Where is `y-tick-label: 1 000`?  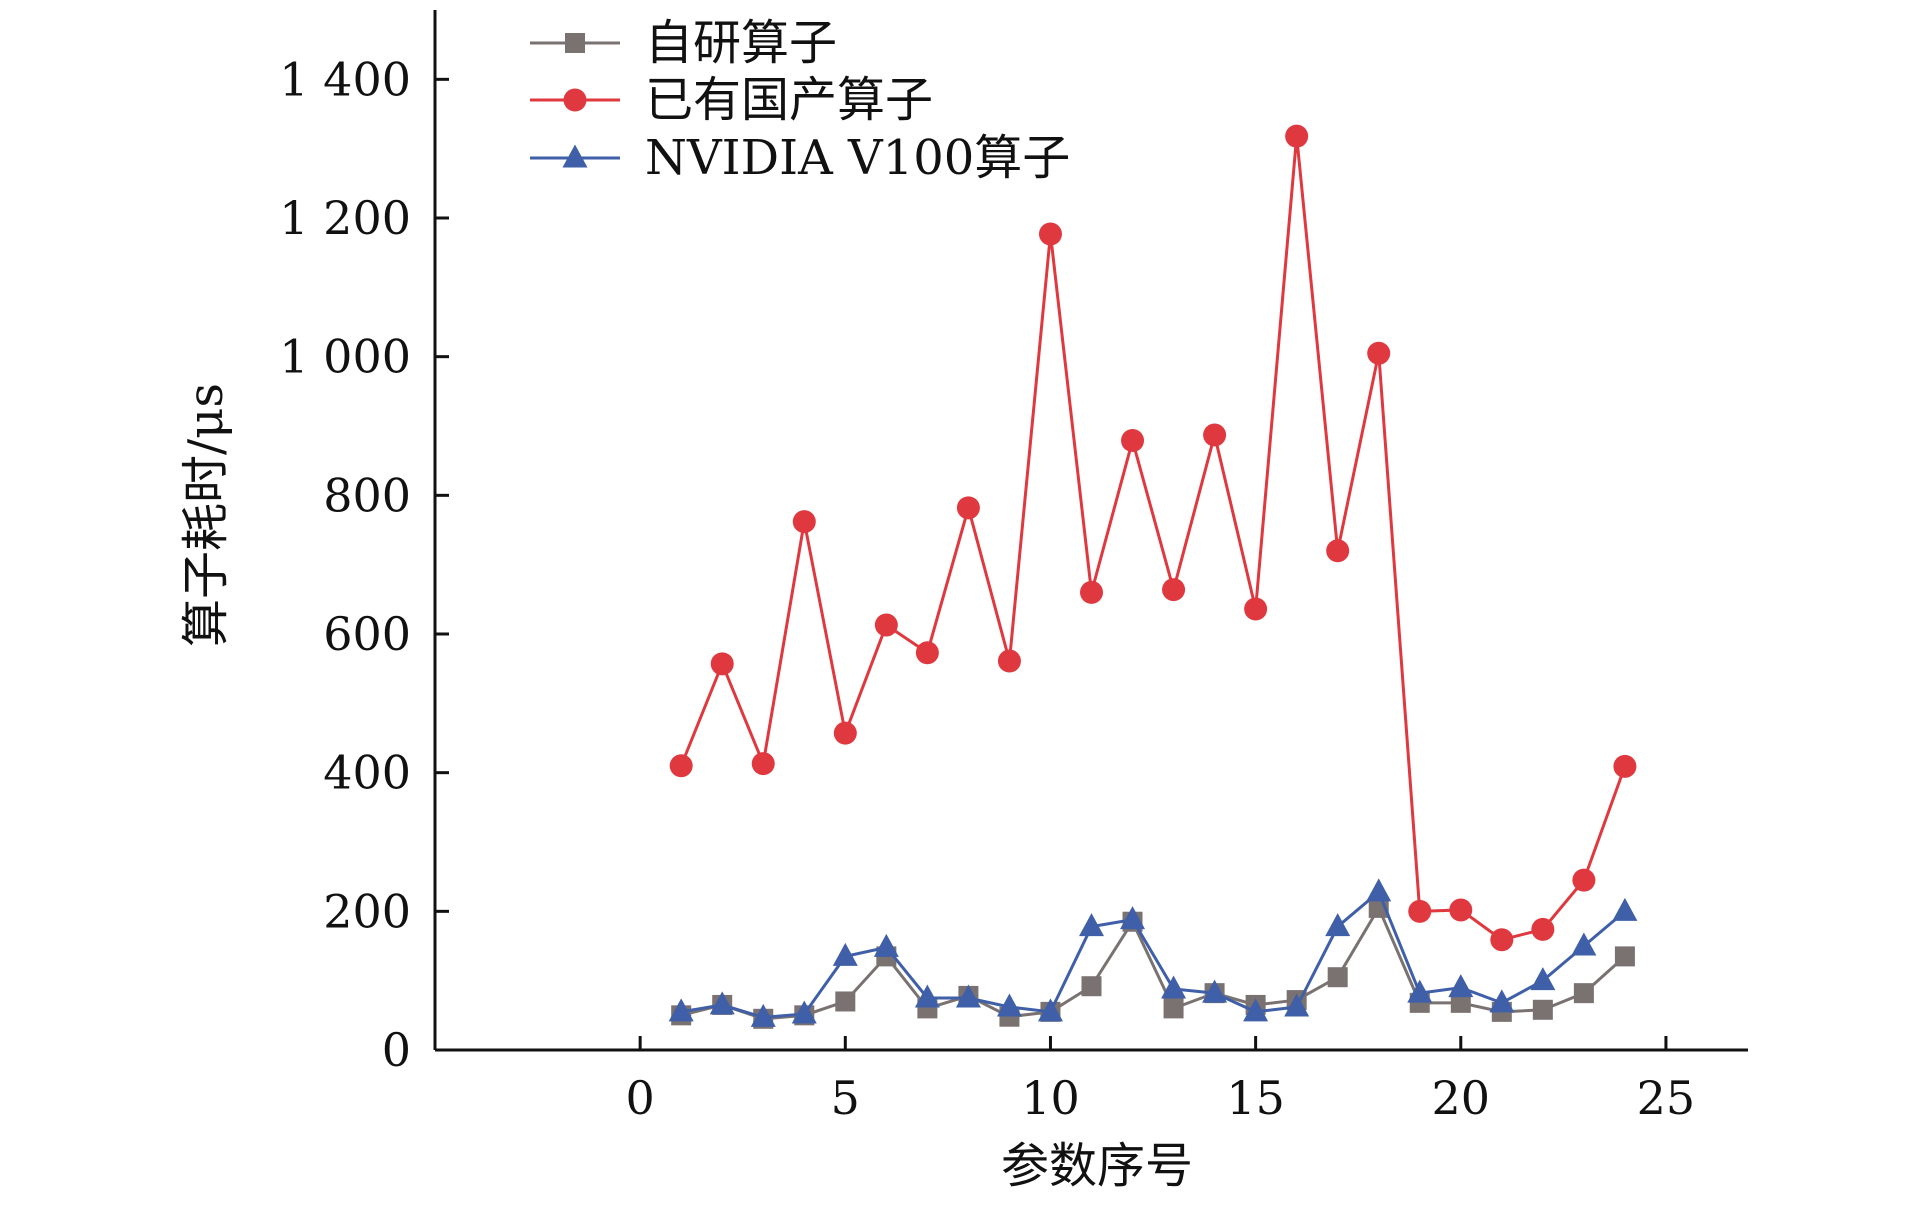
y-tick-label: 1 000 is located at coordinates (345, 357).